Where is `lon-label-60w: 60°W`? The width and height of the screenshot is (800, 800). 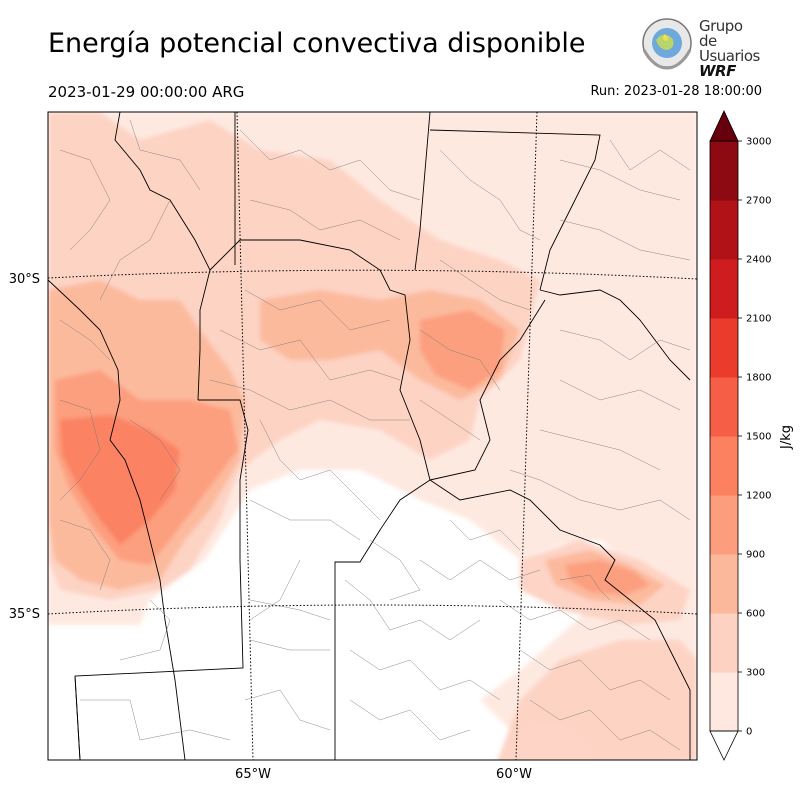
lon-label-60w: 60°W is located at coordinates (514, 774).